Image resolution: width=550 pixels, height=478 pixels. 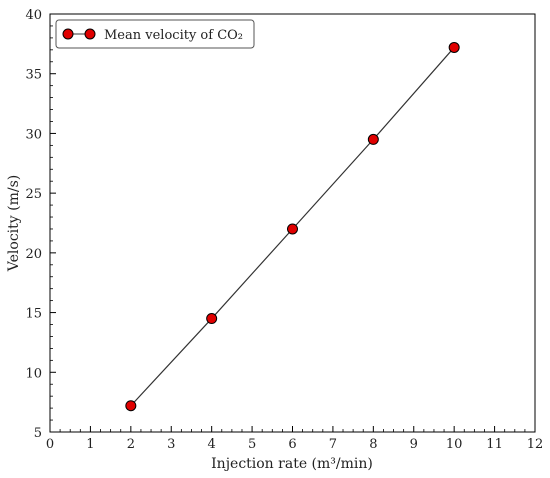 I want to click on x-tick-label: 9, so click(x=414, y=444).